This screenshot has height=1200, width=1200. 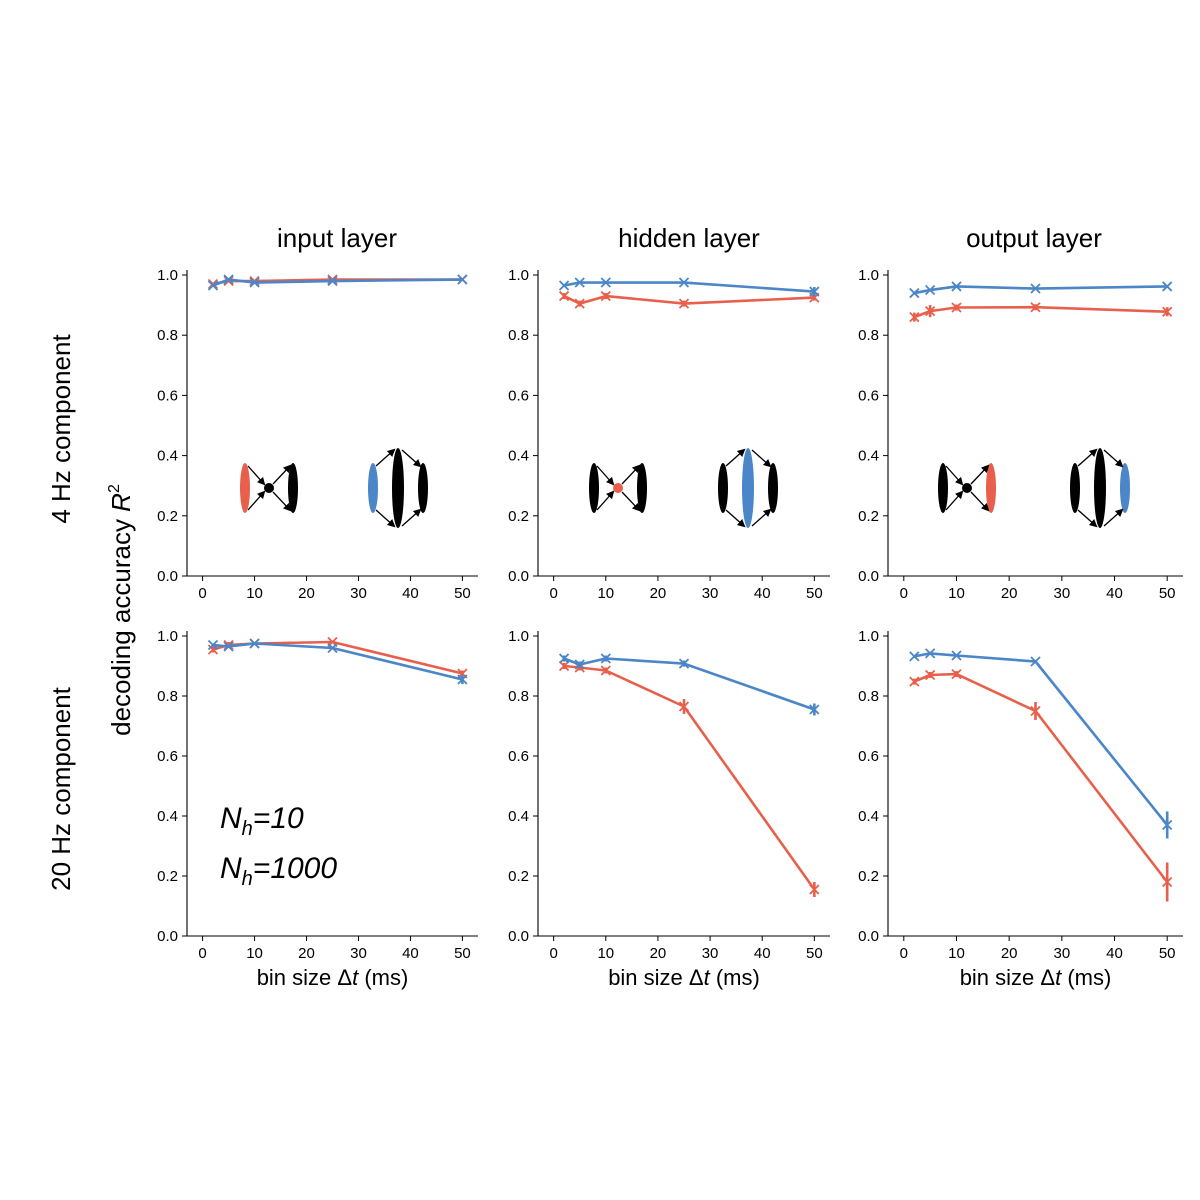 I want to click on panel-20hz-hidden-x-tick-label: 10, so click(x=605, y=953).